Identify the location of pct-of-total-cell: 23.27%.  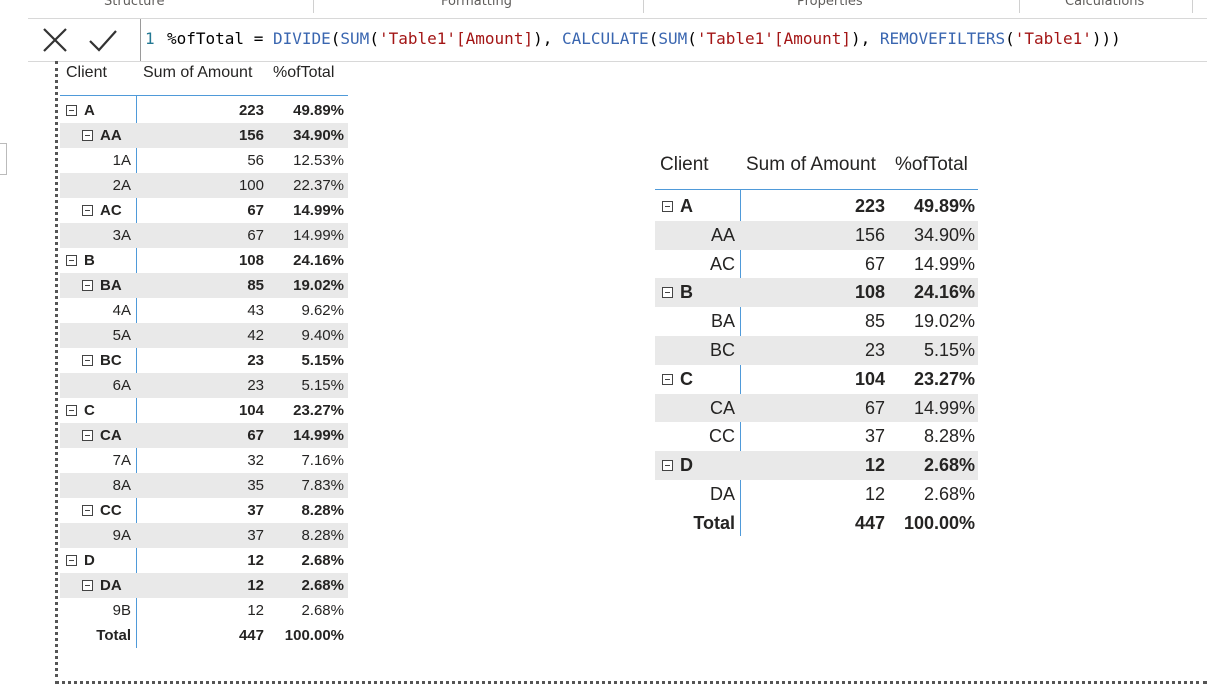
(944, 378).